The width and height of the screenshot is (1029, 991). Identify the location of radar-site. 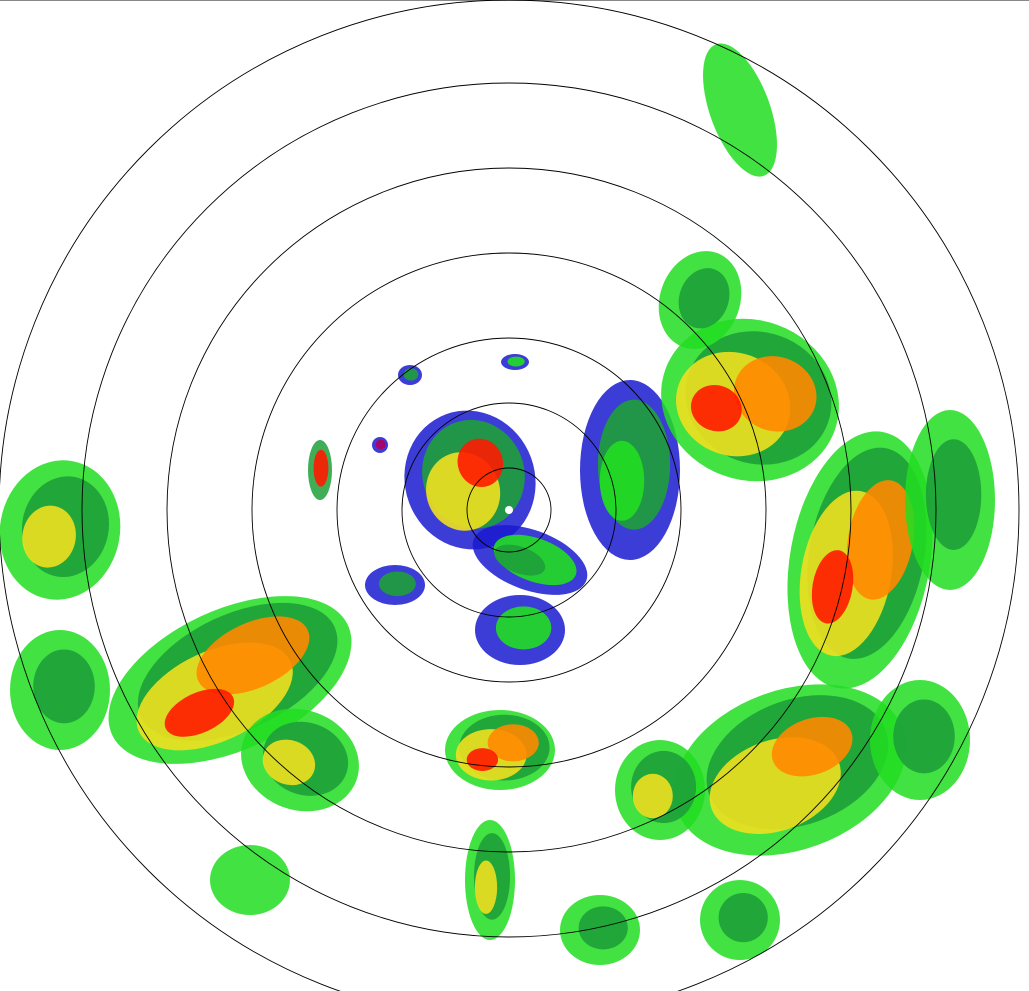
(509, 510).